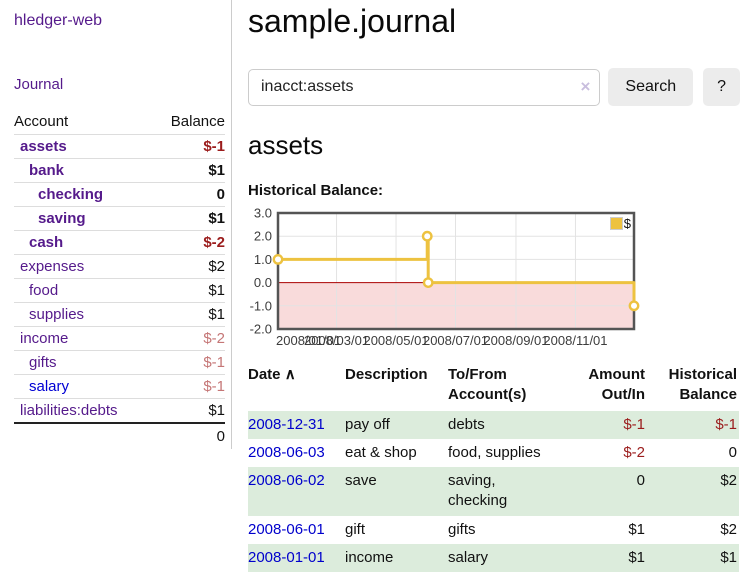 The image size is (742, 582). What do you see at coordinates (62, 218) in the screenshot?
I see `account-link: saving` at bounding box center [62, 218].